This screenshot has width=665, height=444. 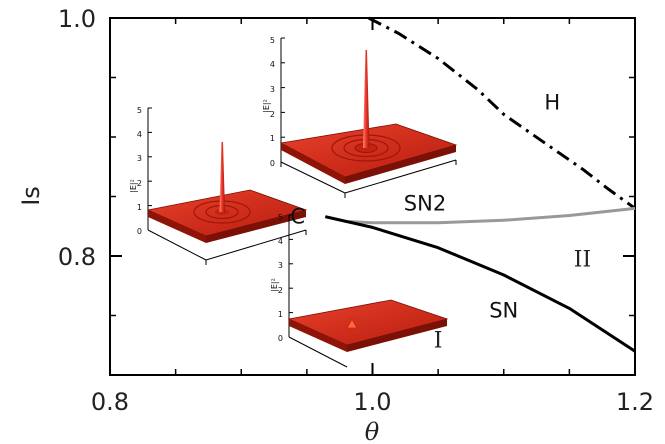 What do you see at coordinates (503, 311) in the screenshot?
I see `label-sn: SN` at bounding box center [503, 311].